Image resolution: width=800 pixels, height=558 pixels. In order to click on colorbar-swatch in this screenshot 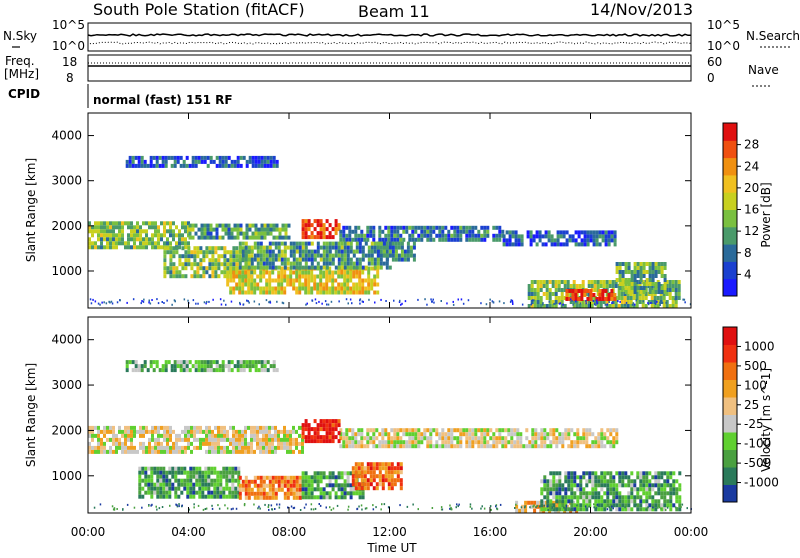, I will do `click(730, 353)`.